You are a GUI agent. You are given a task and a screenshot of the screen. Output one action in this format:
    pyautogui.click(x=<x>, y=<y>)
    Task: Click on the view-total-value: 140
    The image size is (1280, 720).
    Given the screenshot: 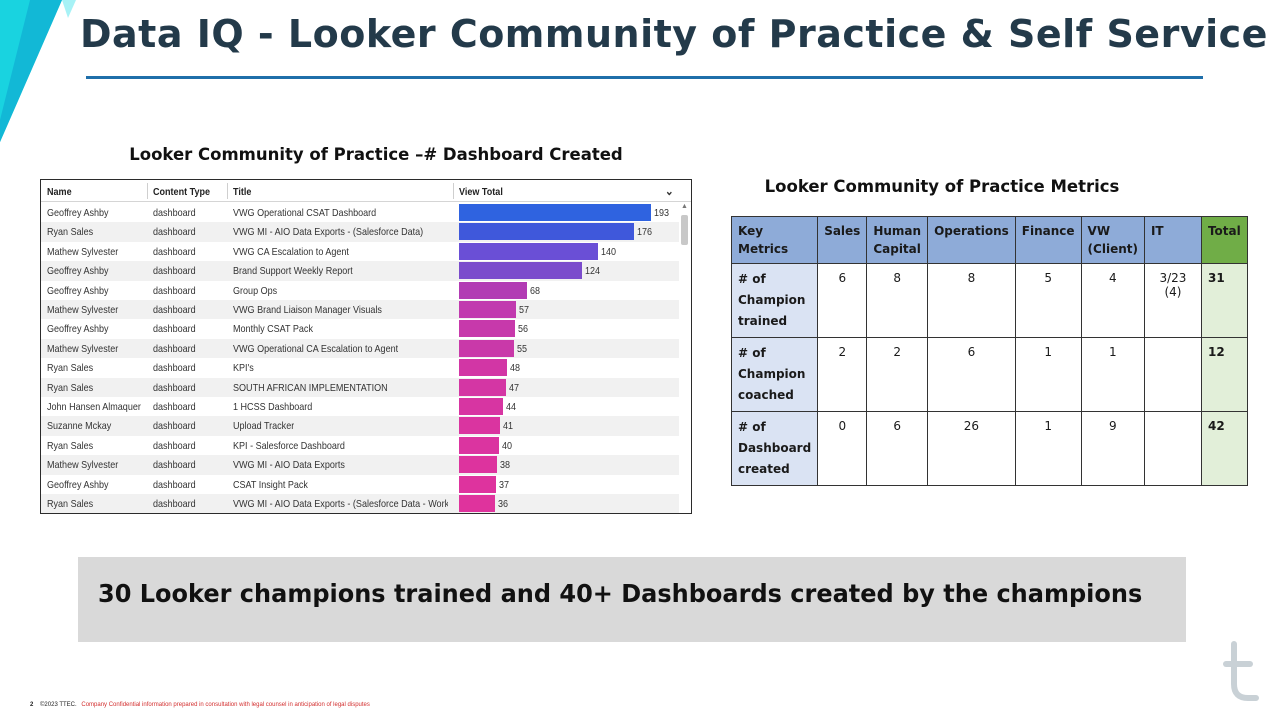 What is the action you would take?
    pyautogui.click(x=609, y=252)
    